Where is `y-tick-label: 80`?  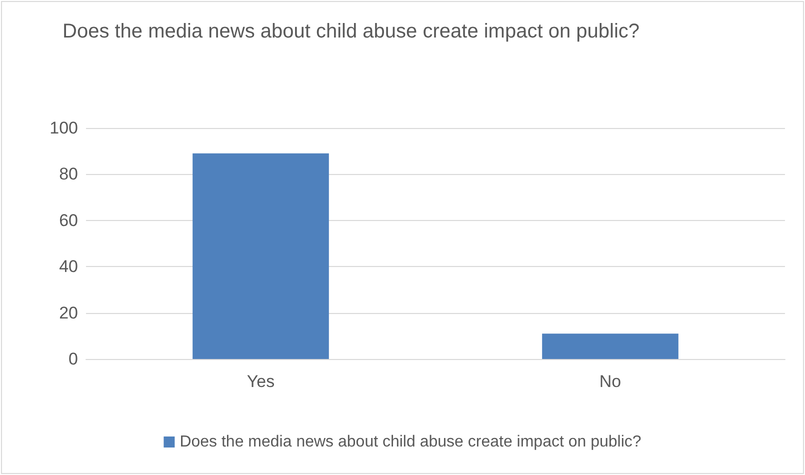
y-tick-label: 80 is located at coordinates (68, 174).